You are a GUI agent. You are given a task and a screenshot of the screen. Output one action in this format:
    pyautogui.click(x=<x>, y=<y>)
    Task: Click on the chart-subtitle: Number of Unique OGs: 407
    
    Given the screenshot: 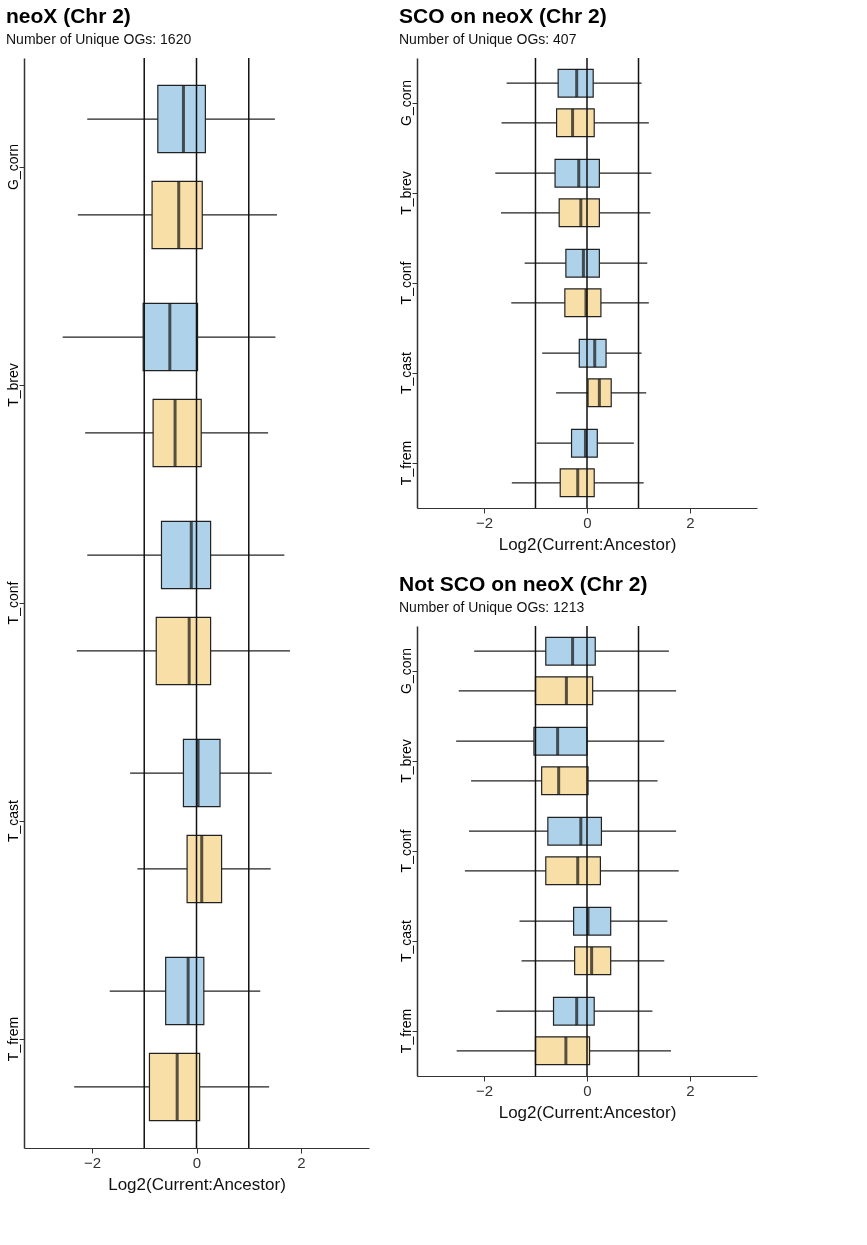 What is the action you would take?
    pyautogui.click(x=488, y=39)
    